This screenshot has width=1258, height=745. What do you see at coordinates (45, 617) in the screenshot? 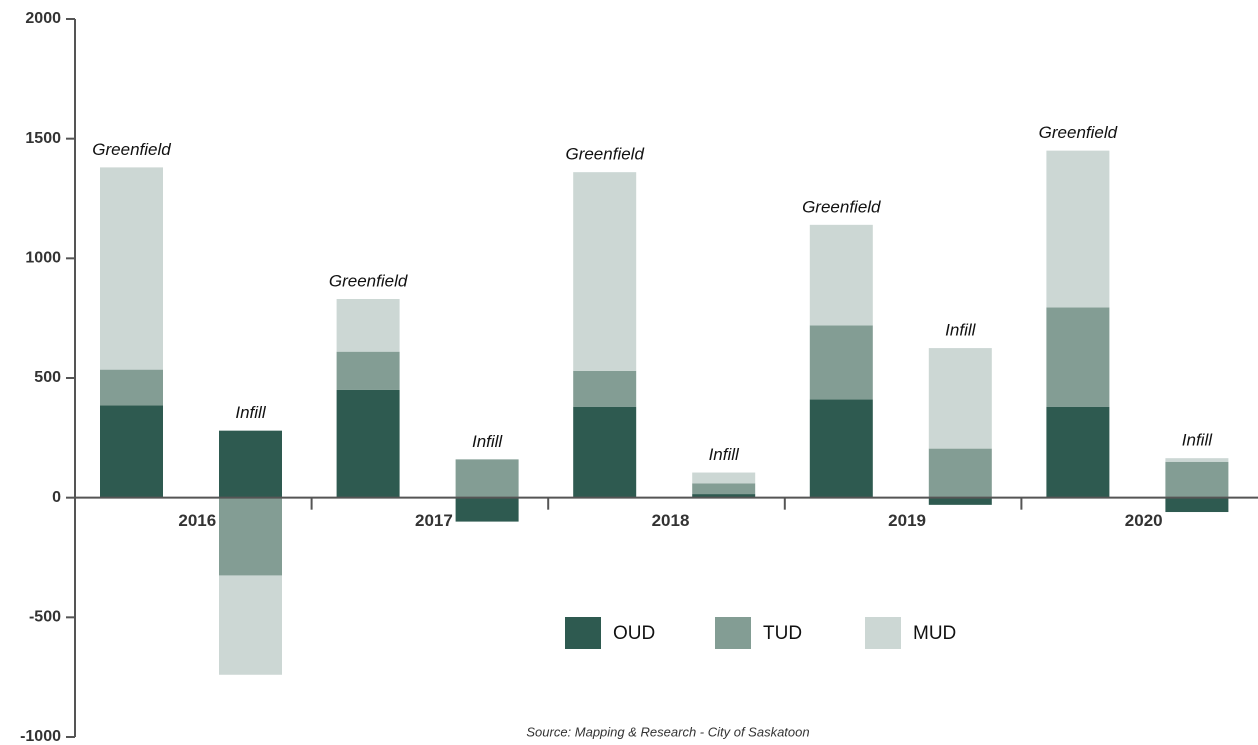
I see `y-tick-label: -500` at bounding box center [45, 617].